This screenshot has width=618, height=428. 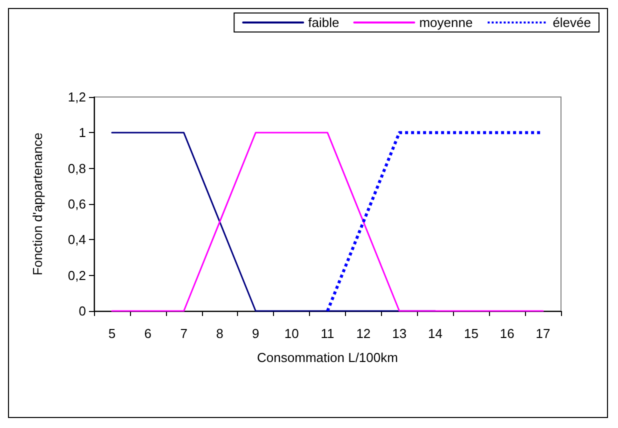 I want to click on x-tick-label: 9, so click(x=256, y=333).